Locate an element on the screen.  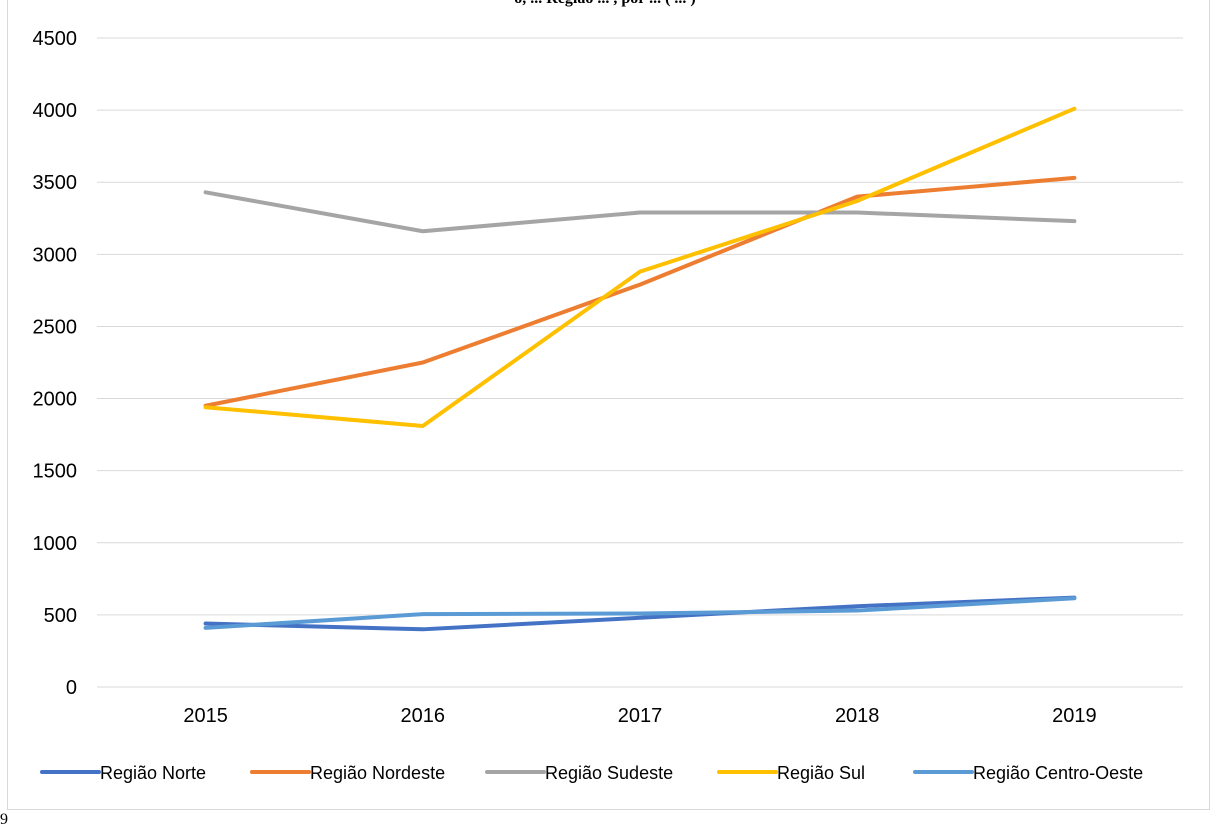
chart-header-fragment: o, ... Região ... , por ... ( ... ) is located at coordinates (605, 4).